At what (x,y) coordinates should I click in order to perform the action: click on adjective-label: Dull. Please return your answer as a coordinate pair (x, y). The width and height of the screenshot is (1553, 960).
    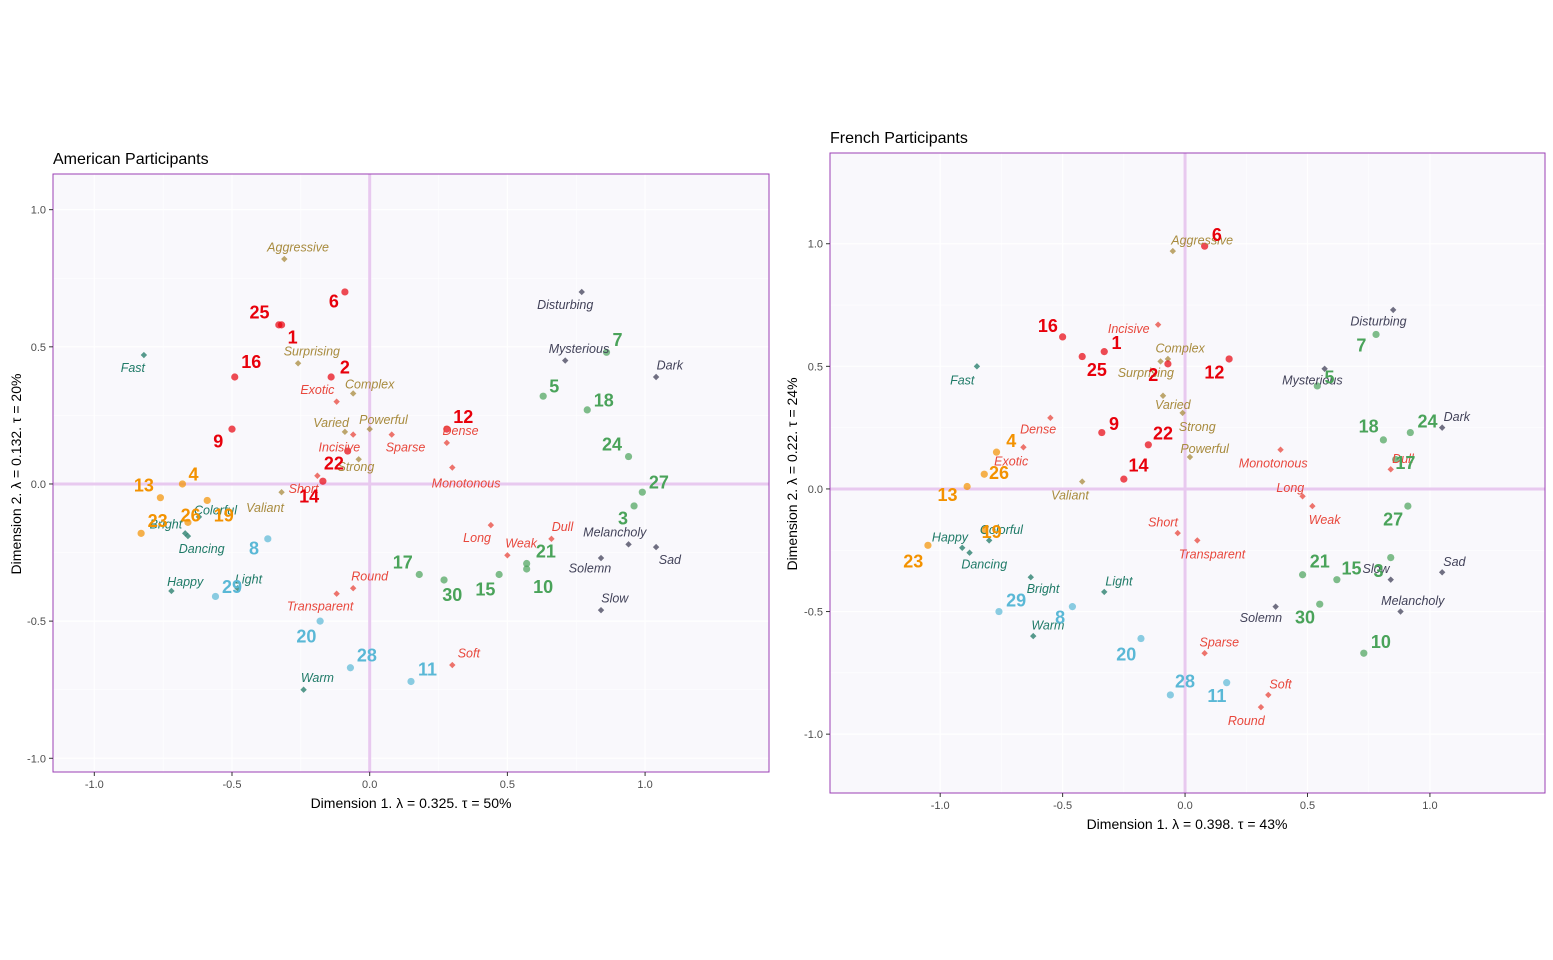
    Looking at the image, I should click on (1403, 459).